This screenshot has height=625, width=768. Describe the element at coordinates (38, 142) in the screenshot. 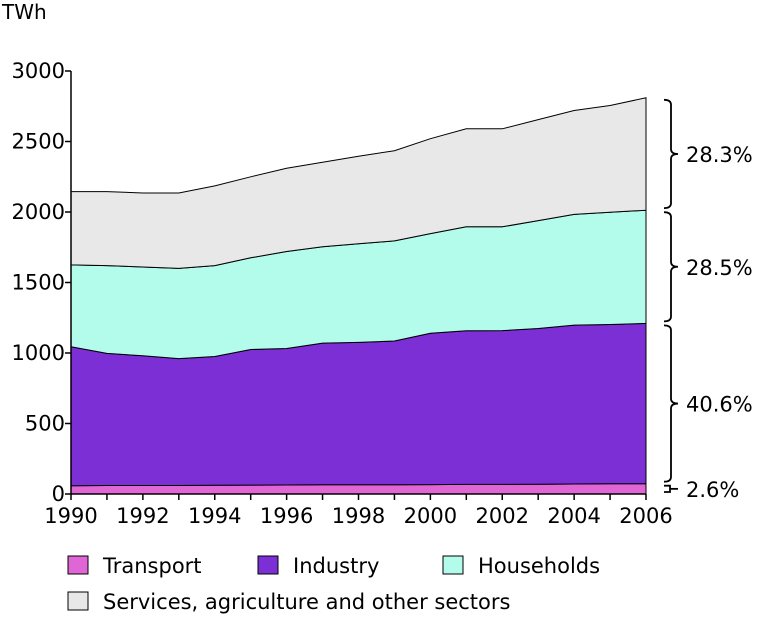

I see `y-tick-label: 2500` at that location.